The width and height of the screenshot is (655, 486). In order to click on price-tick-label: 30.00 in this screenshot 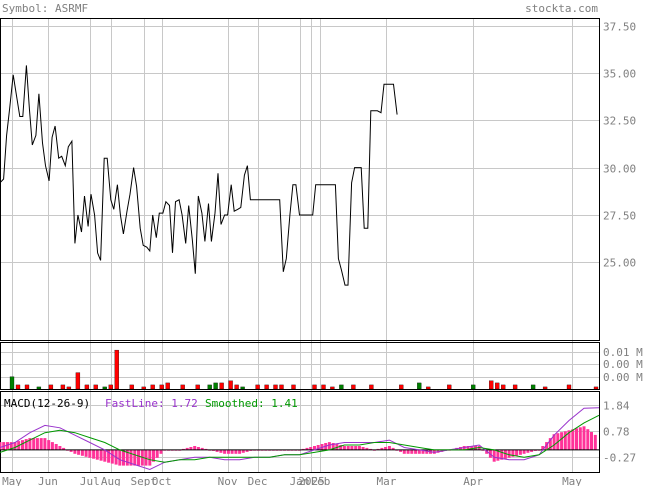, I will do `click(619, 169)`.